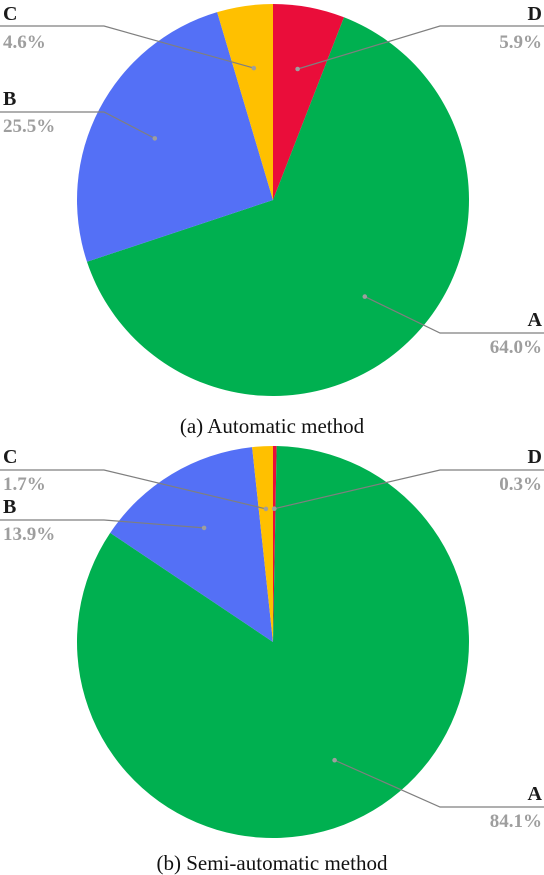  I want to click on slice-percent-a: 64.0%, so click(516, 347).